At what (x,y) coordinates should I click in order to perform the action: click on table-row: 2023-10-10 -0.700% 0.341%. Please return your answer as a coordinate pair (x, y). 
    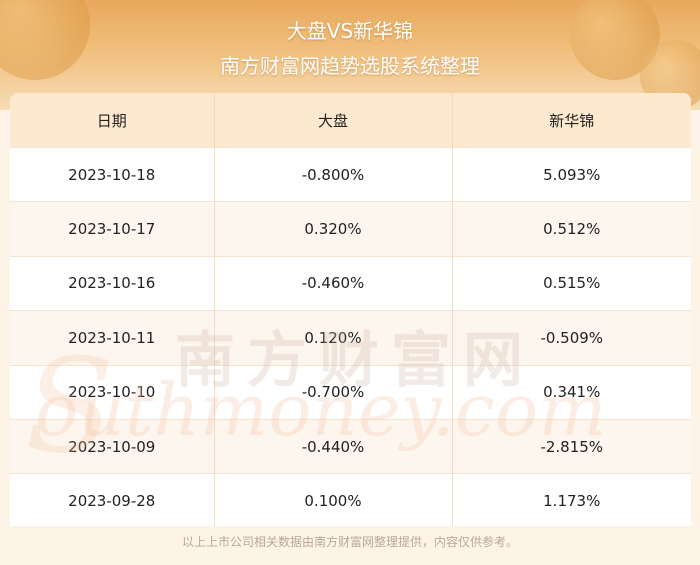
    Looking at the image, I should click on (350, 392).